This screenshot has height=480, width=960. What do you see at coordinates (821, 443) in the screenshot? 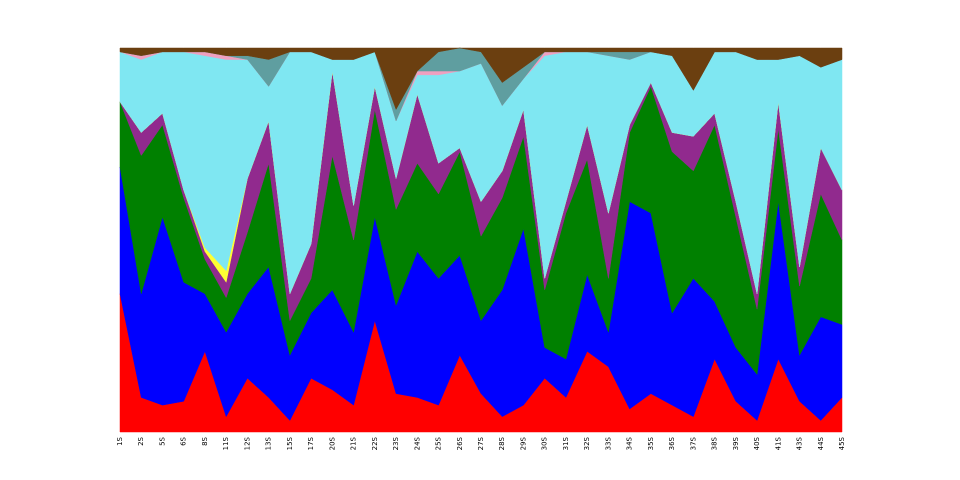
I see `x-tick-label: 44S` at bounding box center [821, 443].